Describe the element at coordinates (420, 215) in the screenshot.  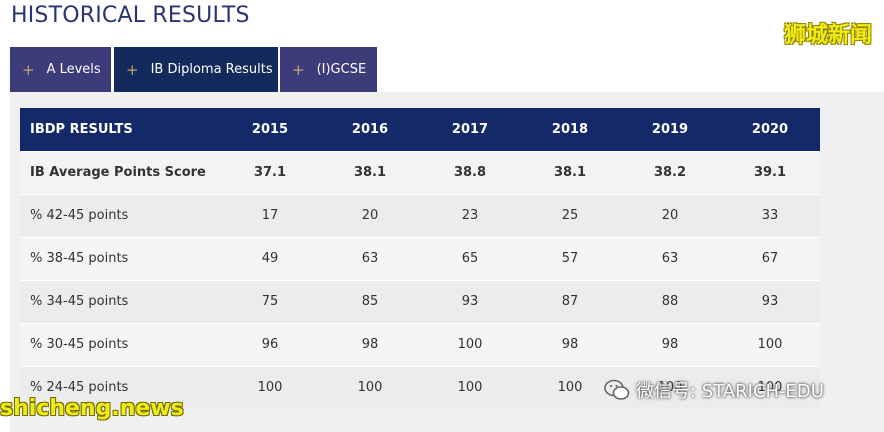
I see `table-row: % 42-45 points 17 20 23 25 20 33` at that location.